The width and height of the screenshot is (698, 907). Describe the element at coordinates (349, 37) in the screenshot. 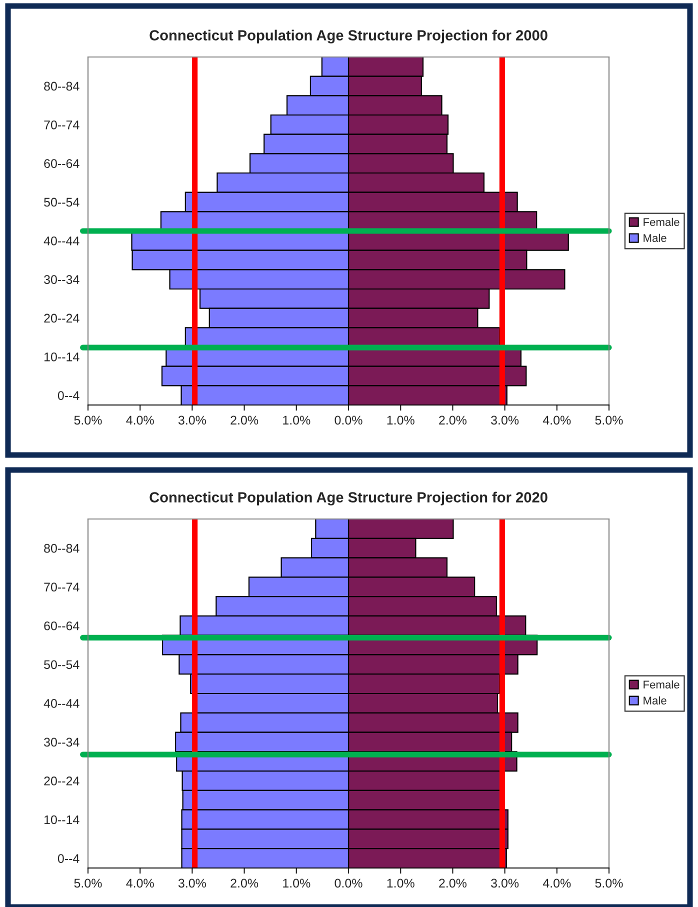

I see `chart-title: Connecticut Population Age Structure Projection for 2000` at that location.